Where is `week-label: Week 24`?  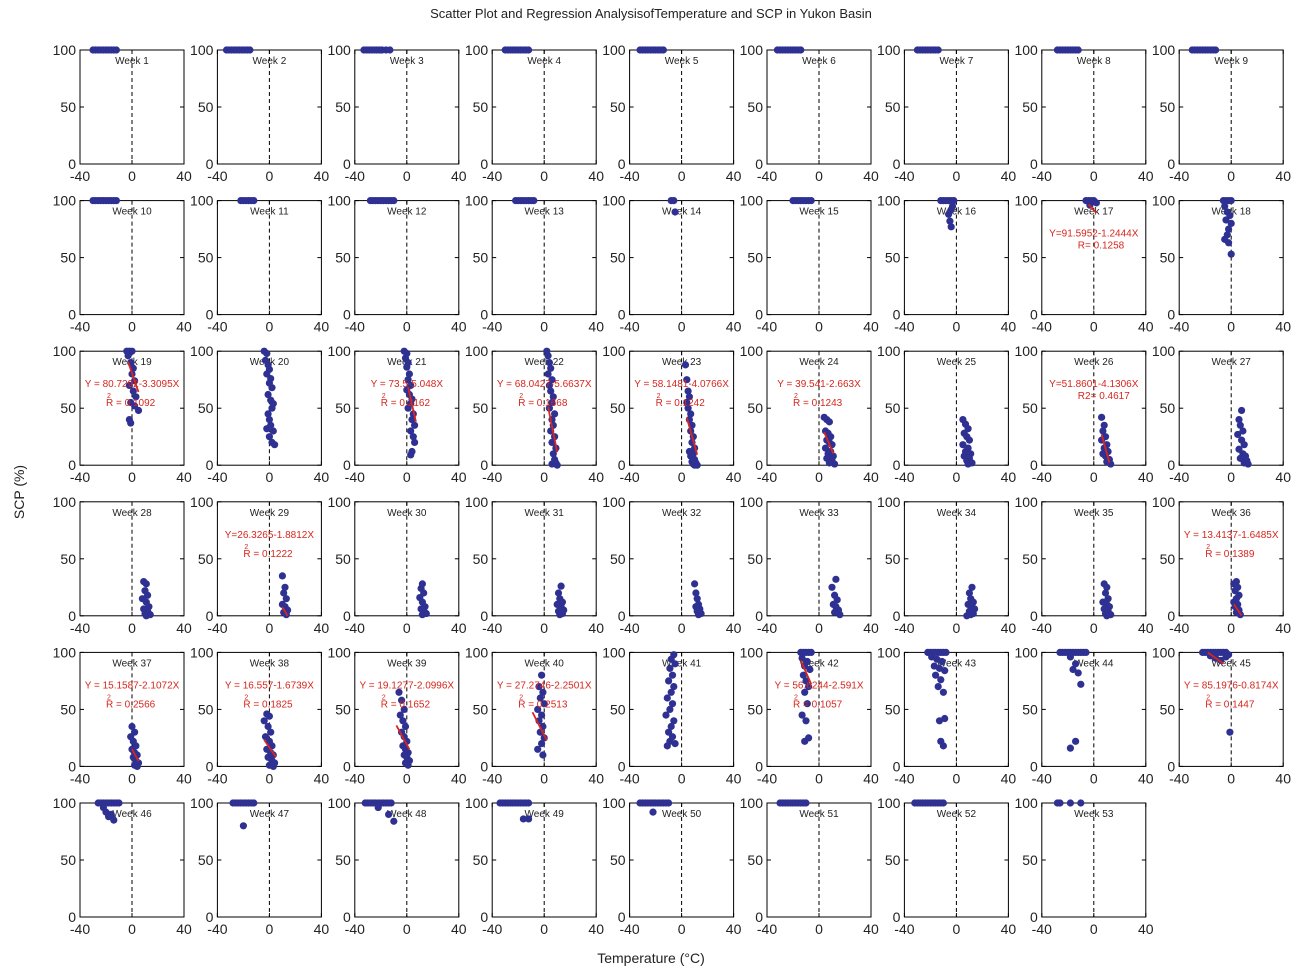 week-label: Week 24 is located at coordinates (819, 362).